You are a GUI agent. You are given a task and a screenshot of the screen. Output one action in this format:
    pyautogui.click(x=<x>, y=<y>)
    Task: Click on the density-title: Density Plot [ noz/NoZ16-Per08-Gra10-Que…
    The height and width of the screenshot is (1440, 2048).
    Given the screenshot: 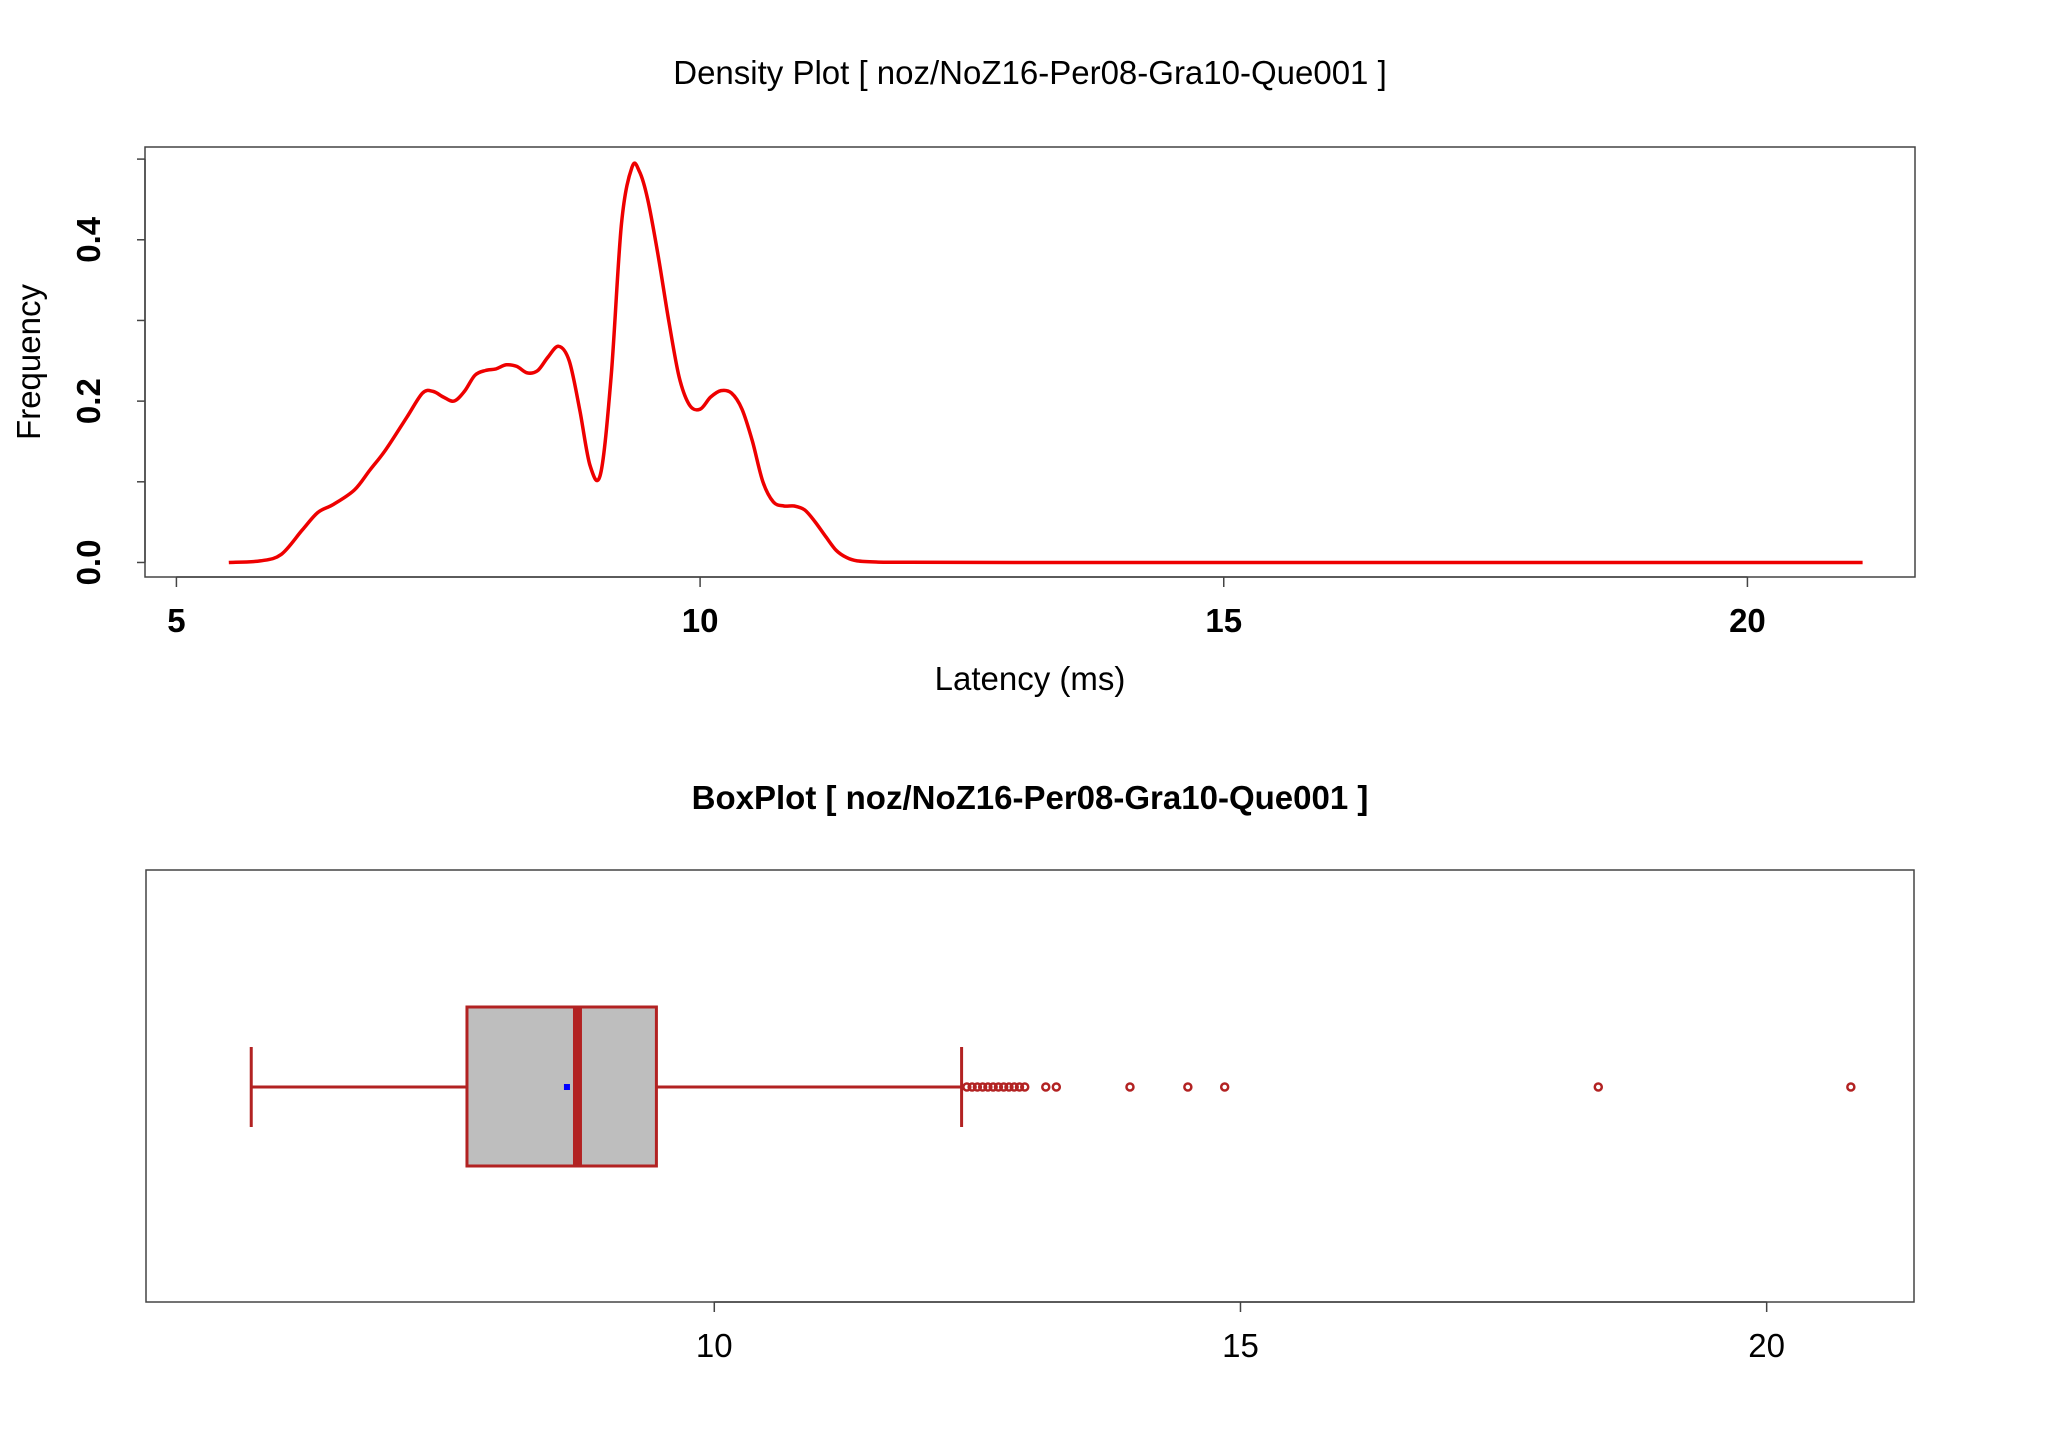 What is the action you would take?
    pyautogui.click(x=1030, y=72)
    